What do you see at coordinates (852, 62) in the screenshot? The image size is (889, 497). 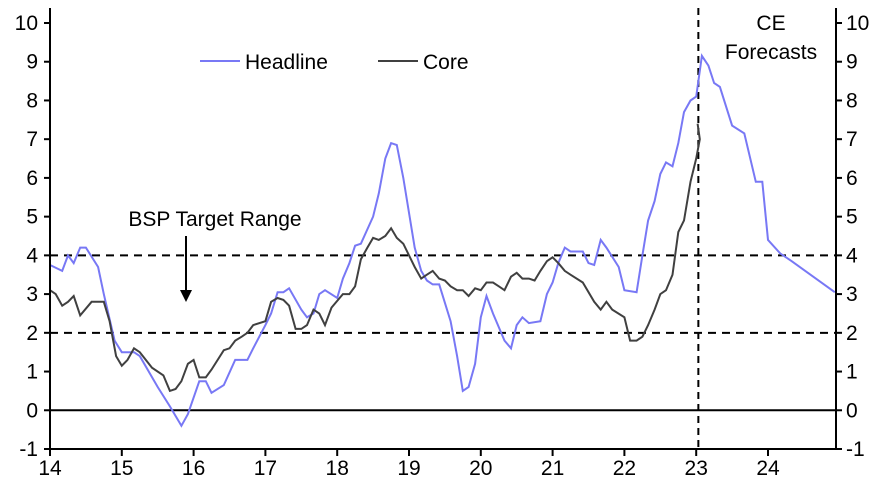 I see `y-tick-label-right: 9` at bounding box center [852, 62].